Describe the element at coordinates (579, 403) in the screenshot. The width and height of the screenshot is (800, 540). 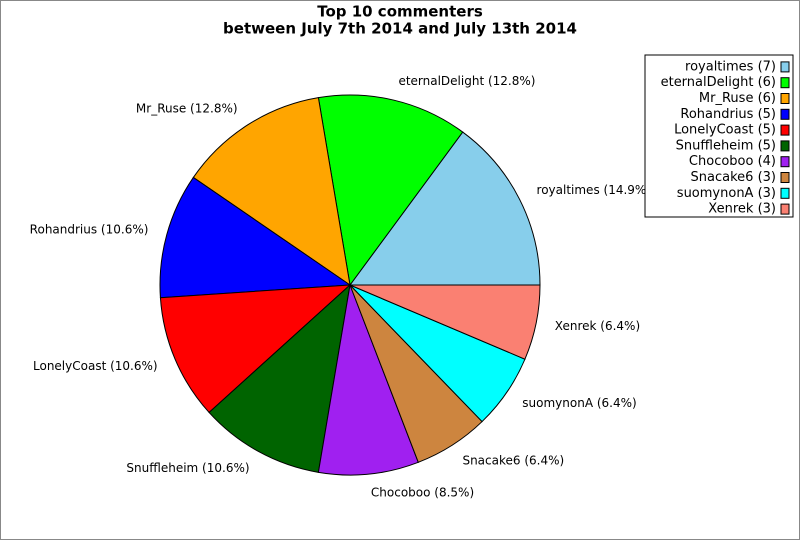
I see `slice-label: suomynonA (6.4%)` at that location.